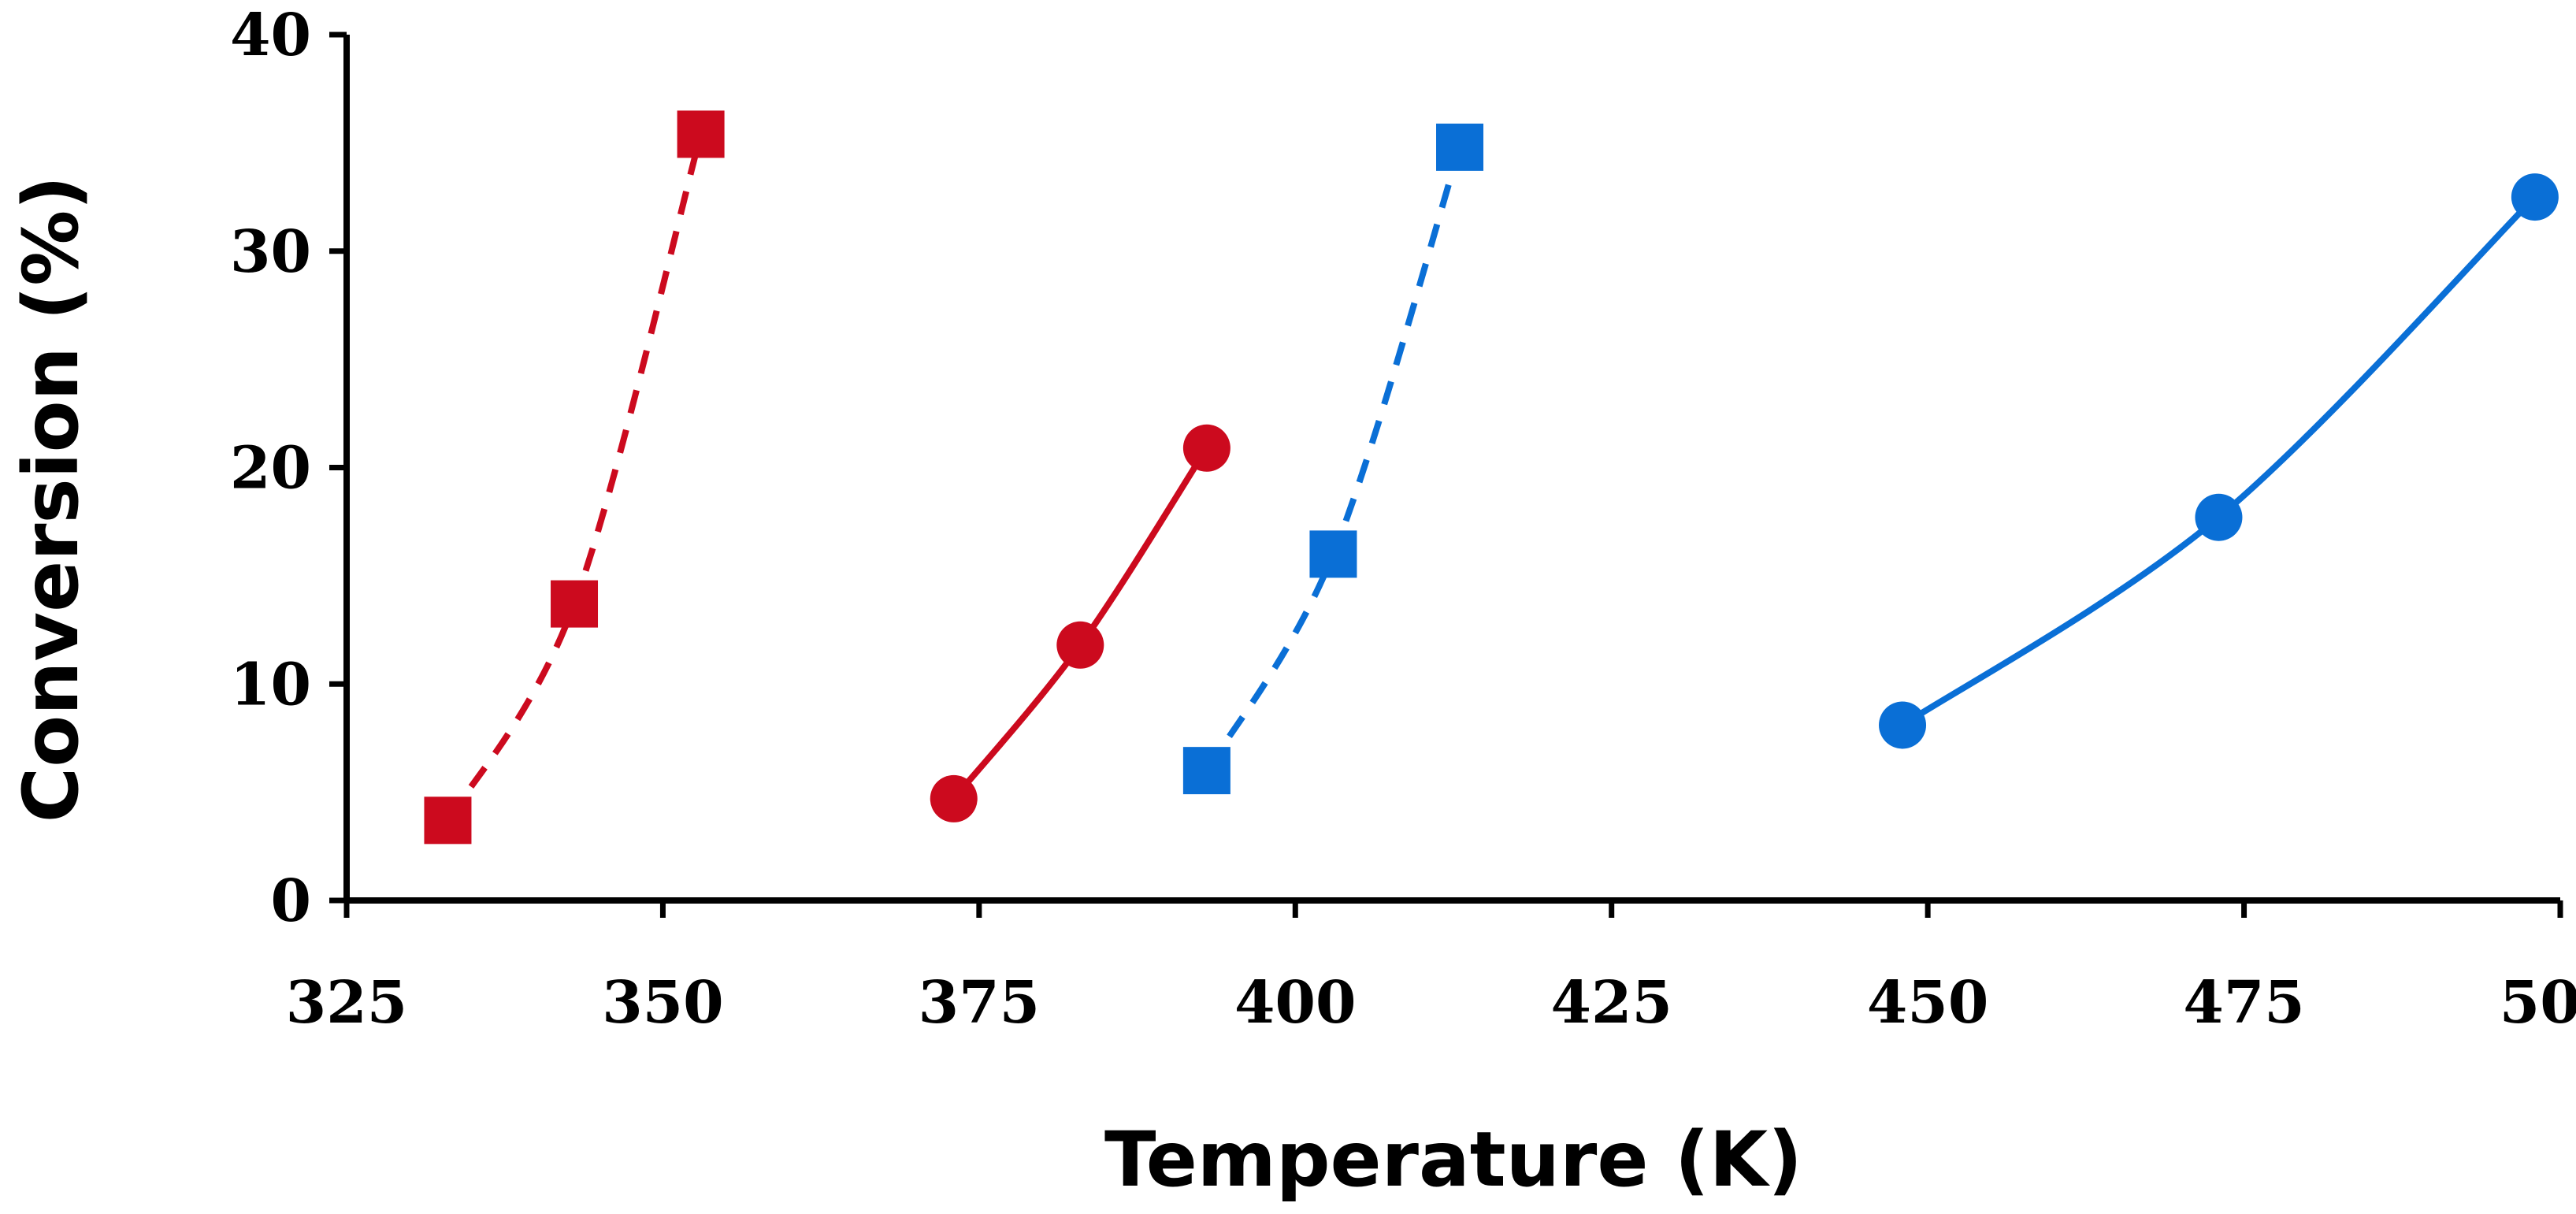  I want to click on series-red-circles-solid, so click(1080, 623).